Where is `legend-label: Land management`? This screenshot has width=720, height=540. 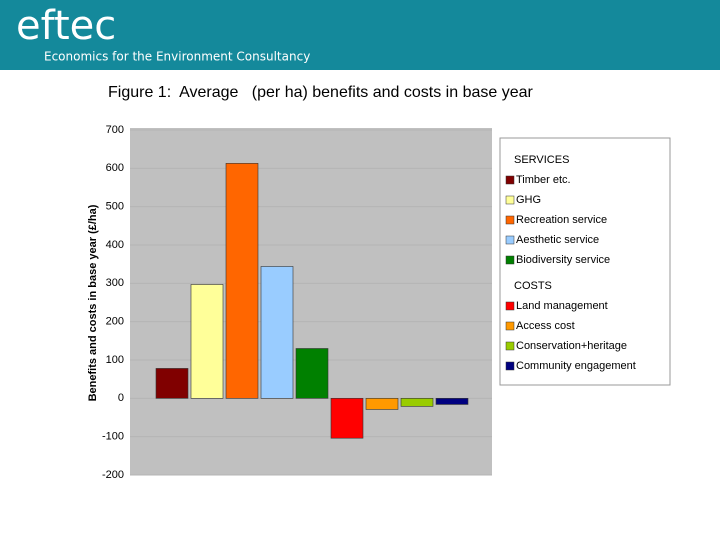 legend-label: Land management is located at coordinates (562, 306).